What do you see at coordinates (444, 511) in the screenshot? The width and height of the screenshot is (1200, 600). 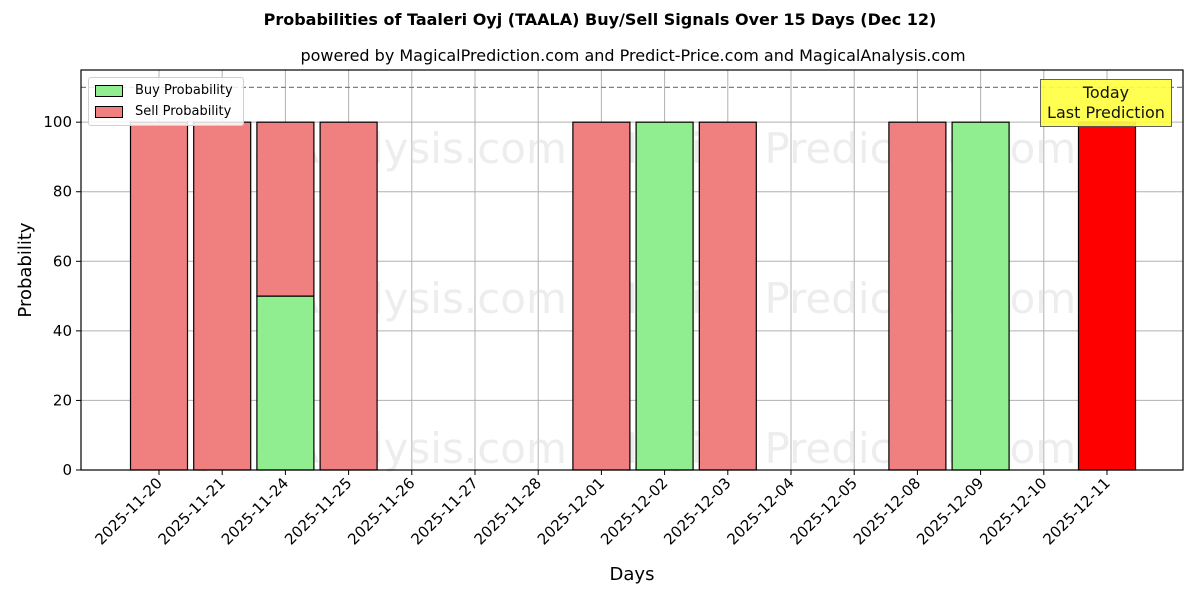 I see `x-tick-label: 2025-11-27` at bounding box center [444, 511].